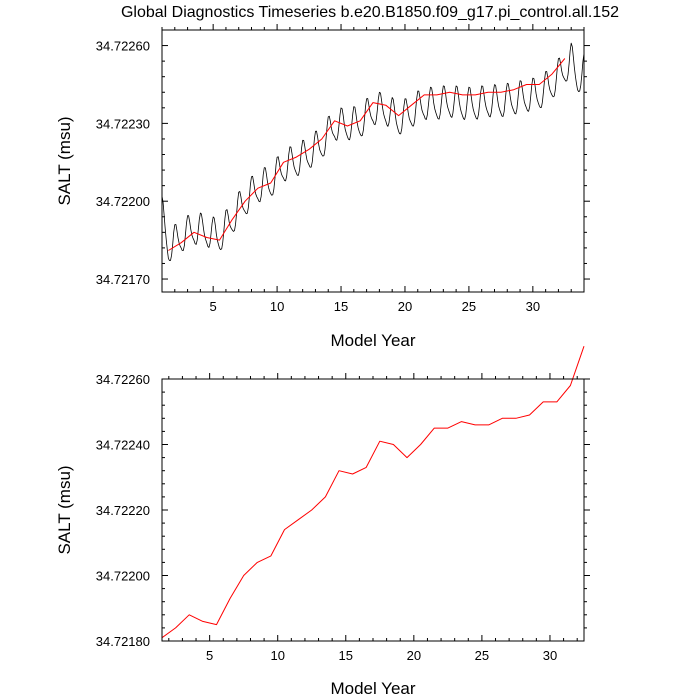  What do you see at coordinates (414, 655) in the screenshot?
I see `bottom-x-tick-label: 20` at bounding box center [414, 655].